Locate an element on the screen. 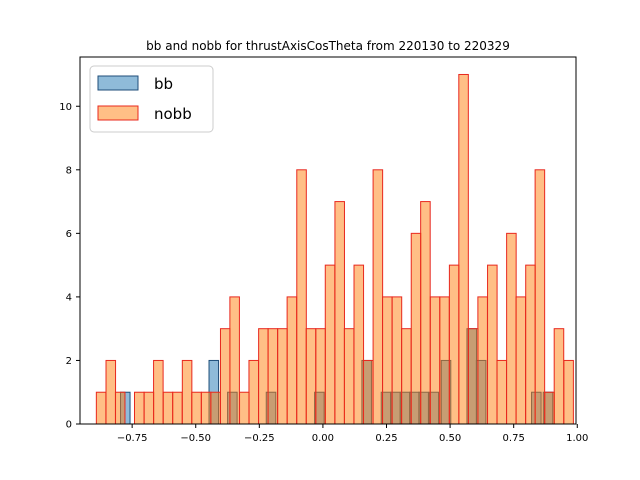 The width and height of the screenshot is (640, 480). legend-swatch-nobb is located at coordinates (118, 113).